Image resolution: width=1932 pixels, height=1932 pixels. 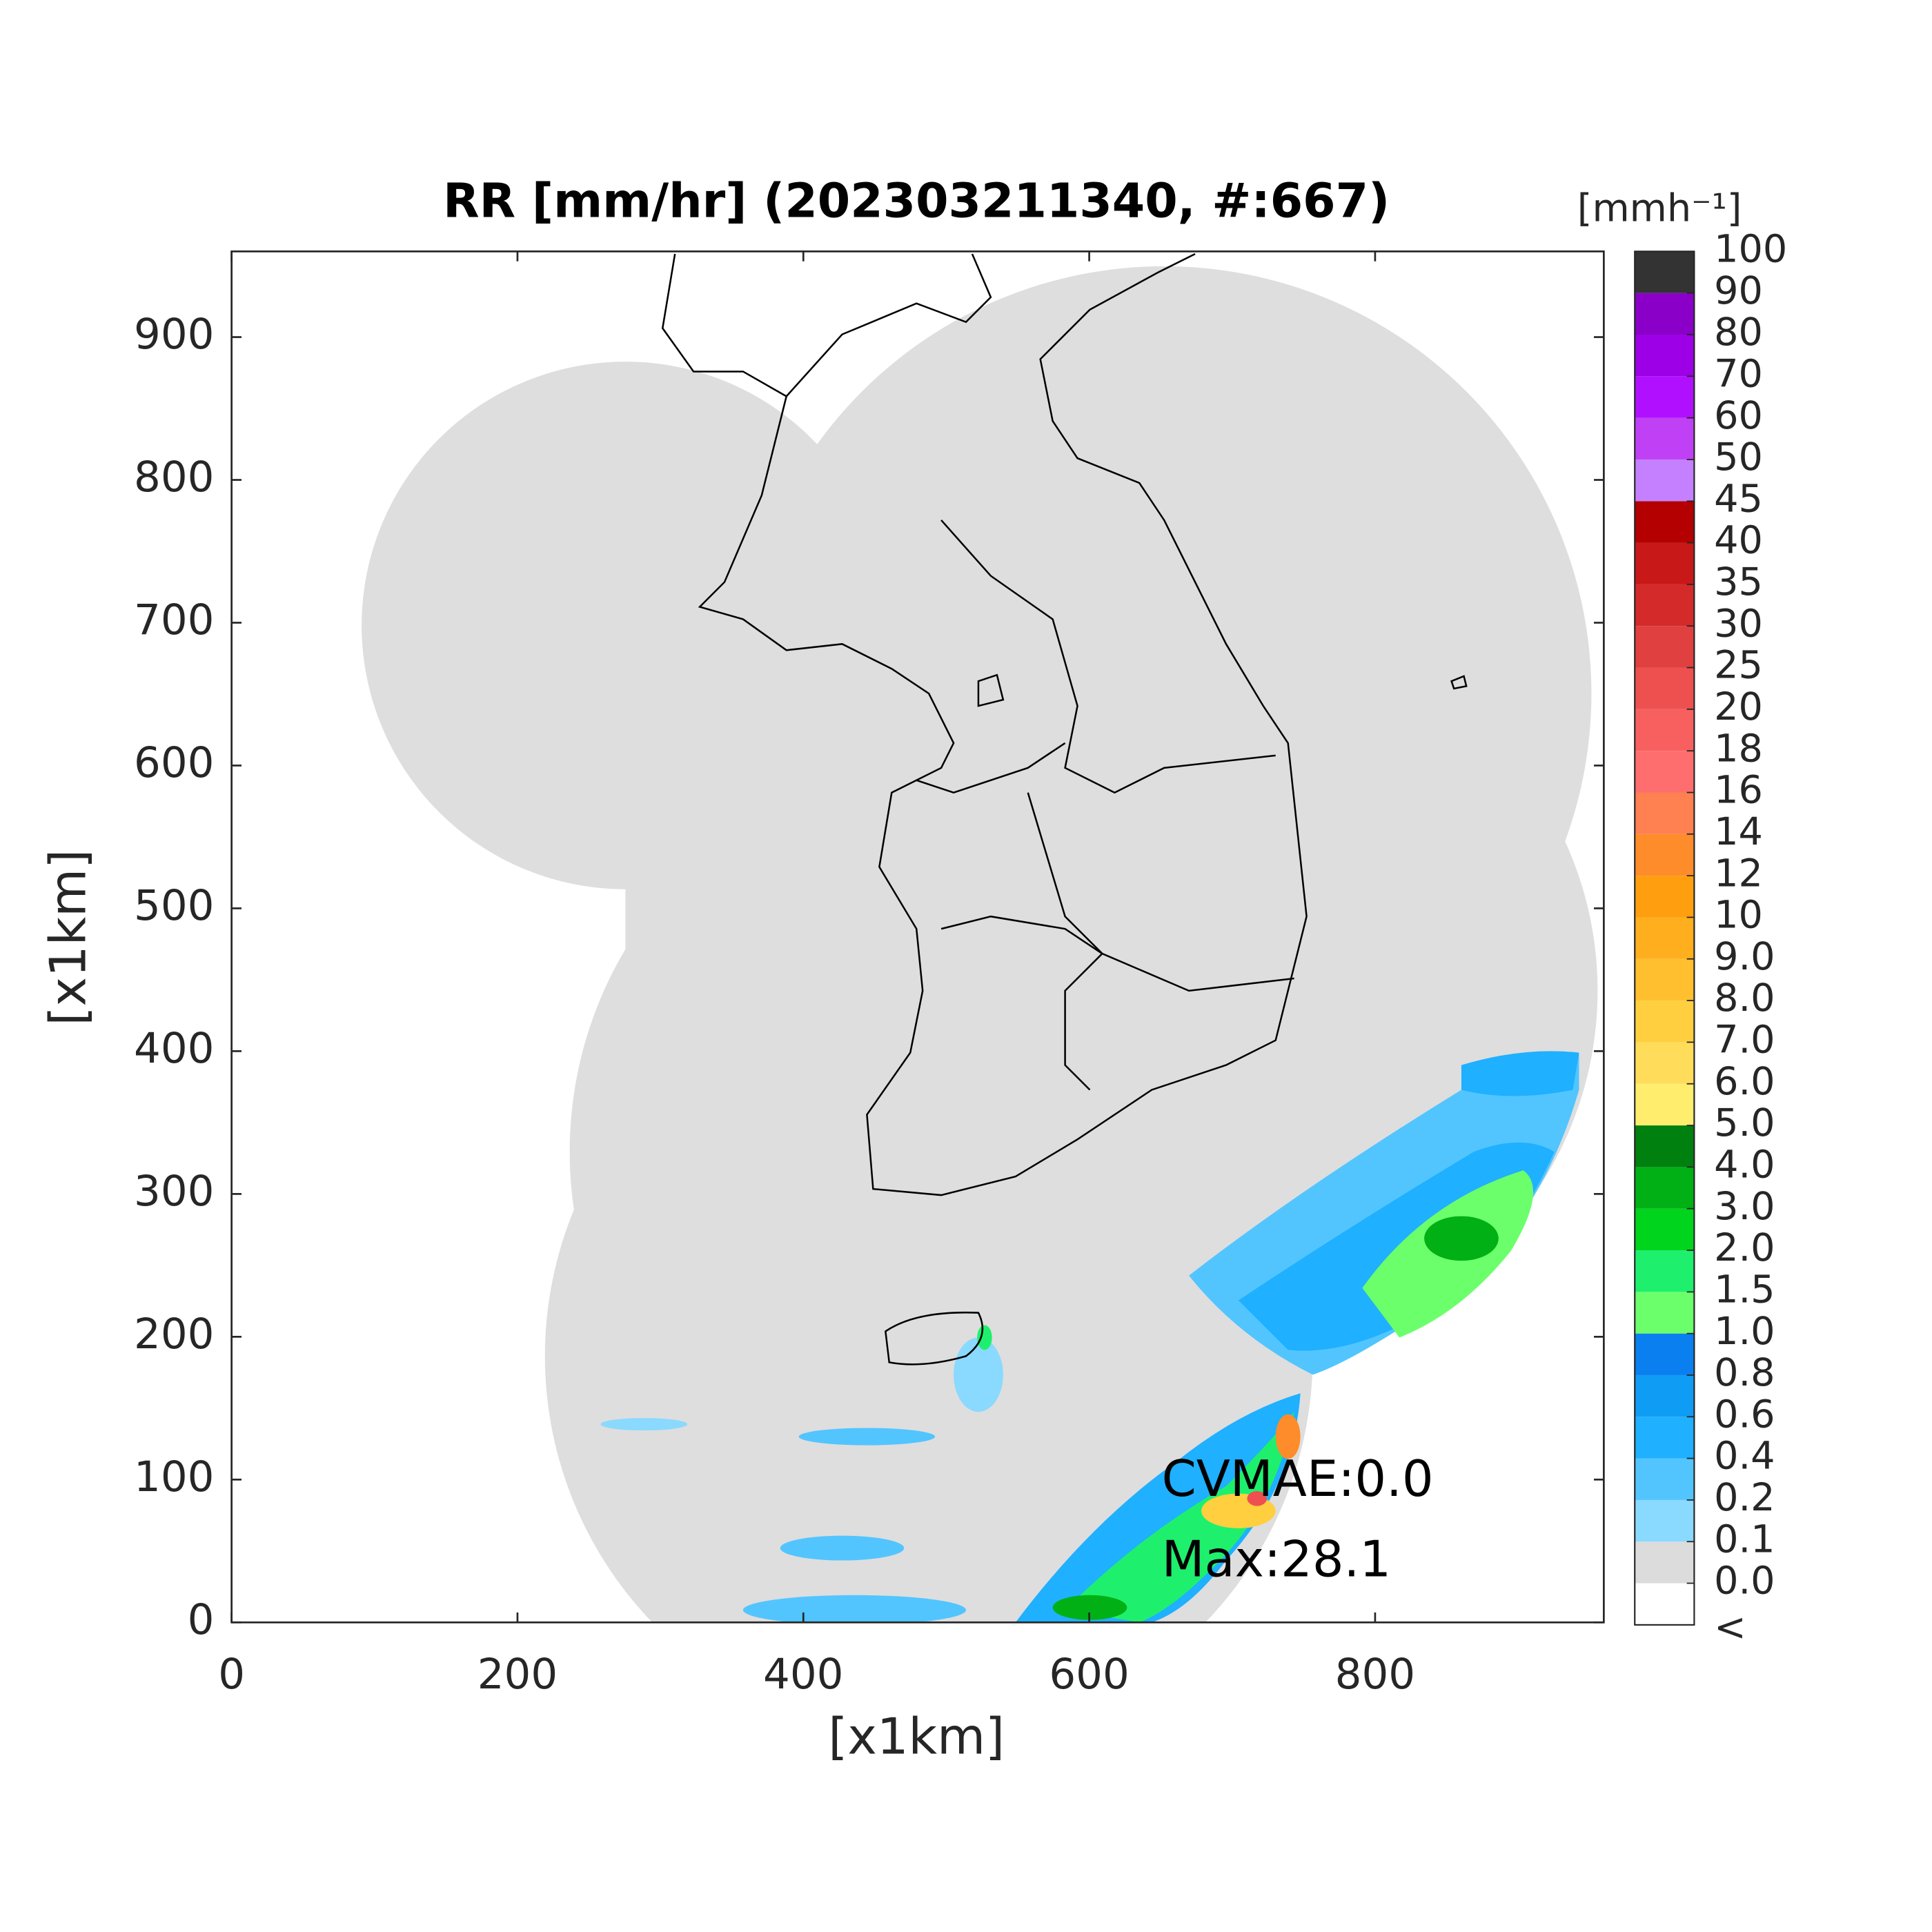 I want to click on y-tick-label: 900, so click(x=174, y=334).